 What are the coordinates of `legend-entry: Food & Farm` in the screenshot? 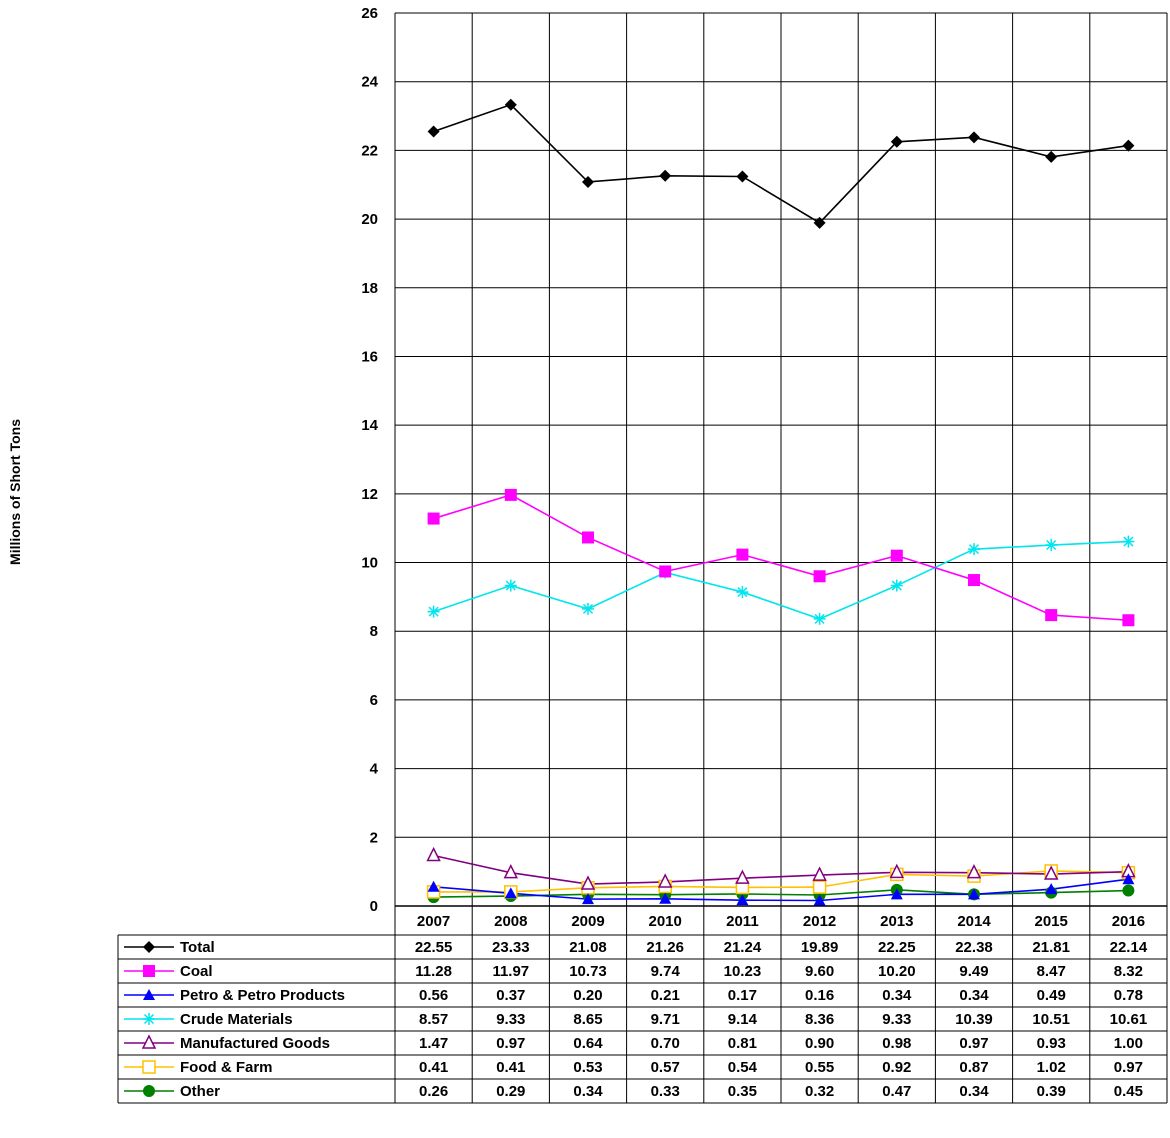 It's located at (226, 1067).